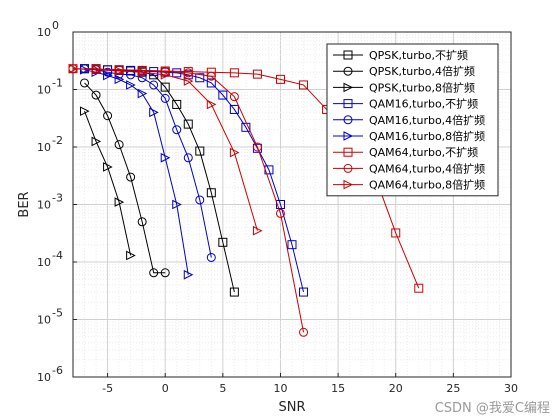 The width and height of the screenshot is (560, 420). I want to click on legend-entry: QPSK,turbo,不扩频, so click(418, 55).